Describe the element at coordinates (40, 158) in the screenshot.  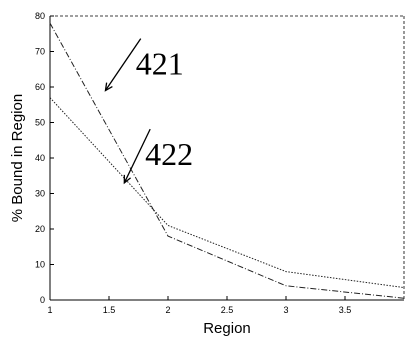
I see `y-tick-label: 40` at that location.